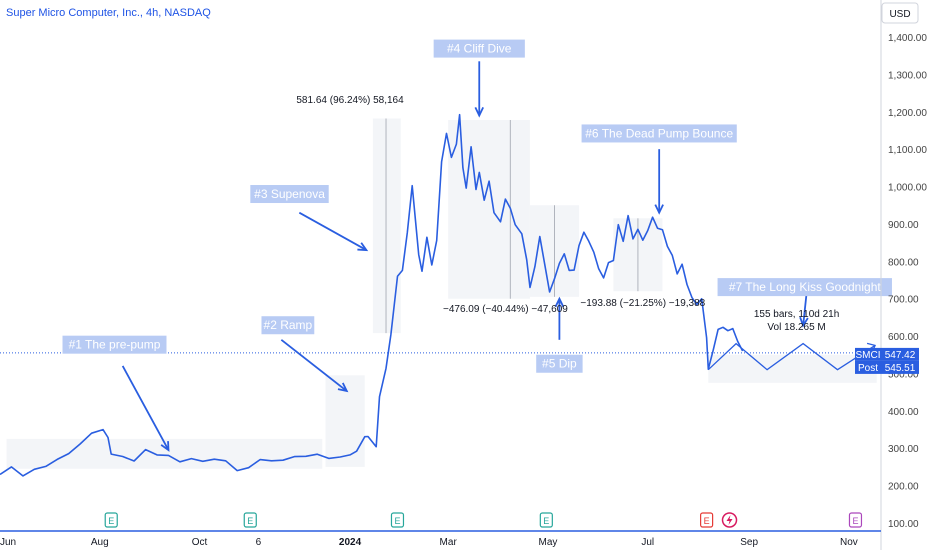 The image size is (932, 550). What do you see at coordinates (903, 412) in the screenshot?
I see `price-tick-label: 400.00` at bounding box center [903, 412].